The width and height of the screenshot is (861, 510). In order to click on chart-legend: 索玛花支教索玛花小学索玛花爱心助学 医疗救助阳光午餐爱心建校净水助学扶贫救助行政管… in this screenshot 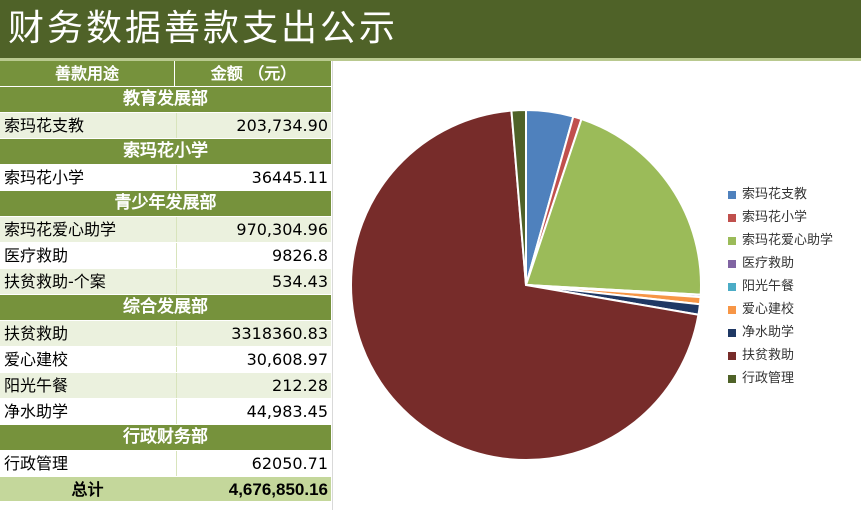, I will do `click(780, 286)`.